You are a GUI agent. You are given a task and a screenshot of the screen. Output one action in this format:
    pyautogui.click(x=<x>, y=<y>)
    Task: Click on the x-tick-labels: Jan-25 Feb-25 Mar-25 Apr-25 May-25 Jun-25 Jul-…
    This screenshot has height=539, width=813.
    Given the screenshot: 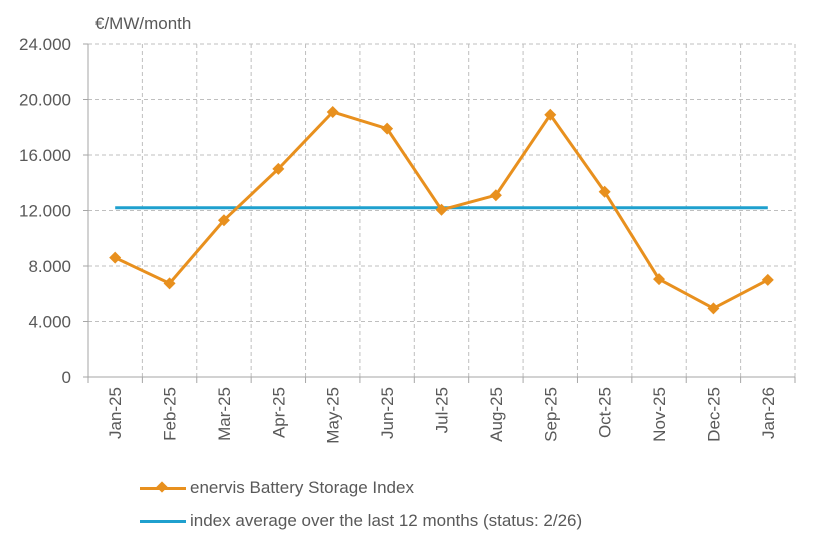 What is the action you would take?
    pyautogui.click(x=442, y=415)
    